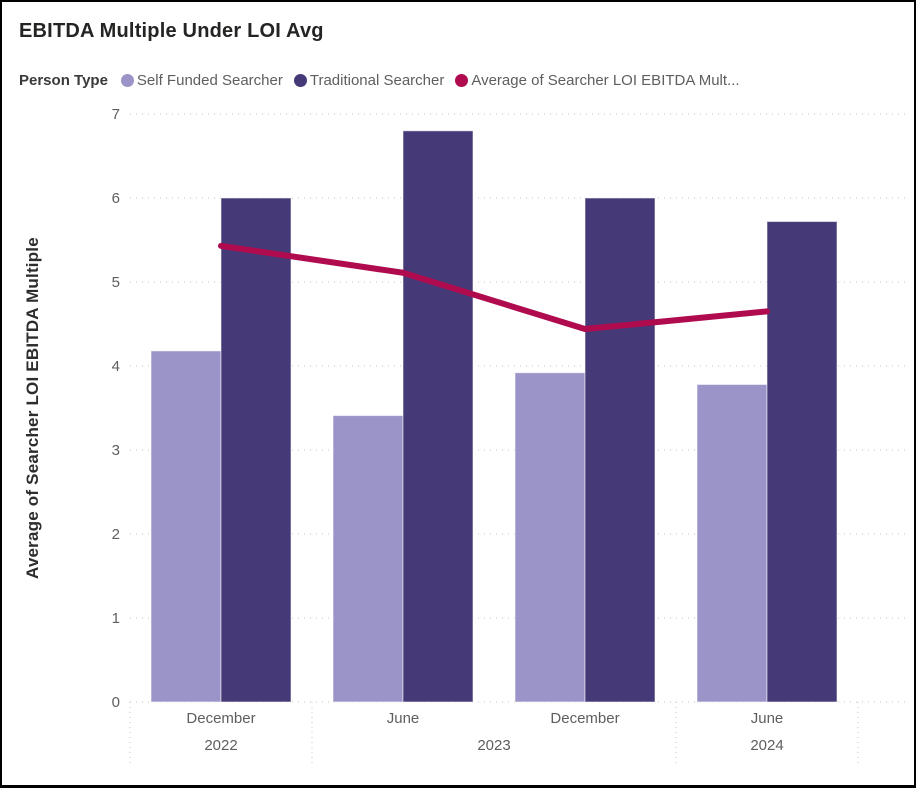 The height and width of the screenshot is (788, 916). Describe the element at coordinates (127, 80) in the screenshot. I see `legend-dot-light-purple-icon` at that location.